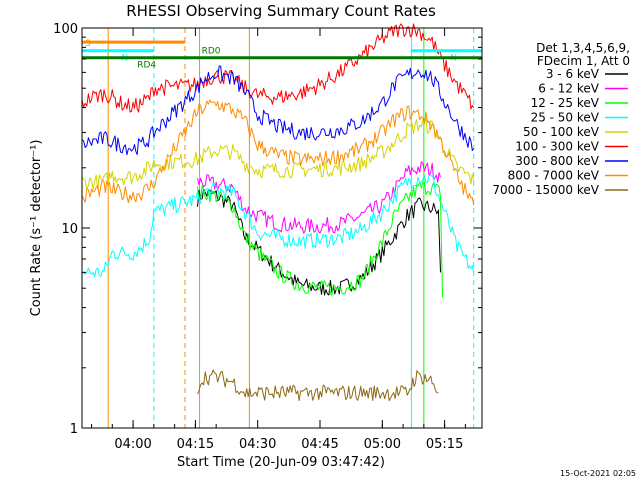  What do you see at coordinates (545, 190) in the screenshot?
I see `legend-label-8: 7000 - 15000 keV` at bounding box center [545, 190].